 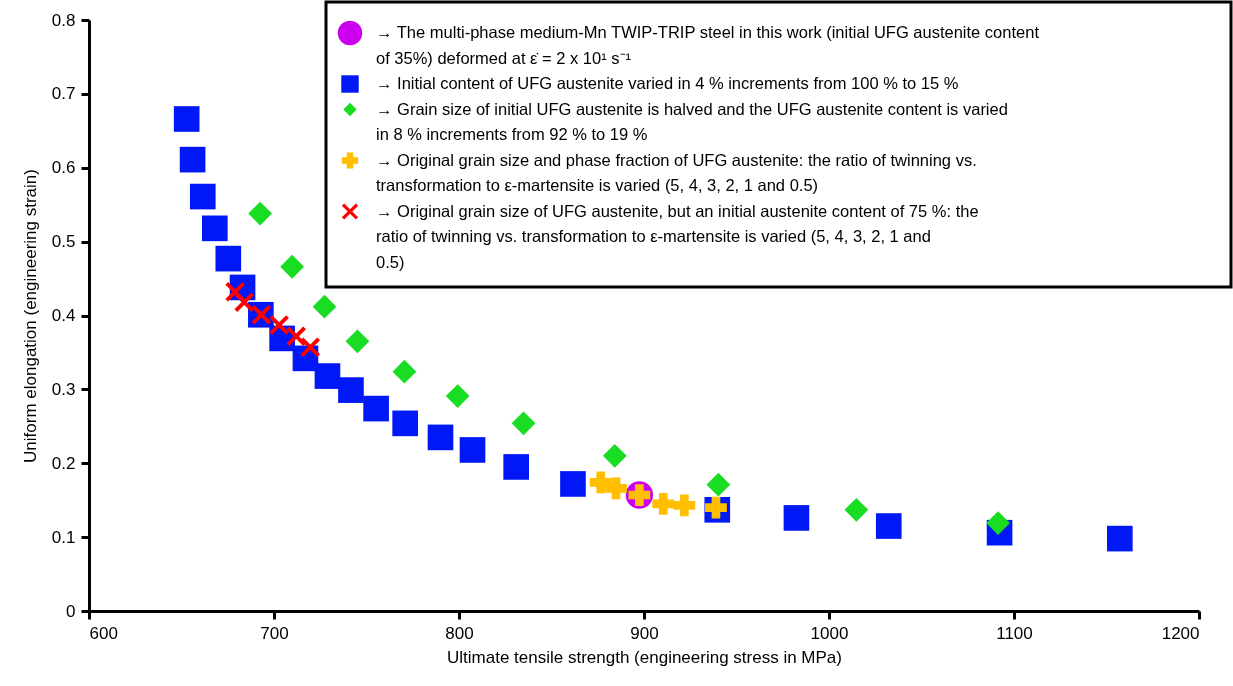 What do you see at coordinates (63, 94) in the screenshot?
I see `y-tick-label: 0.7` at bounding box center [63, 94].